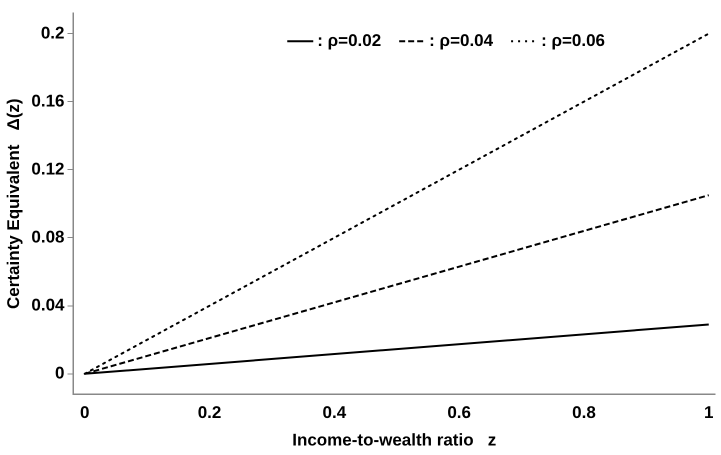 The height and width of the screenshot is (455, 721). Describe the element at coordinates (461, 40) in the screenshot. I see `legend-label: : ρ=0.04` at that location.